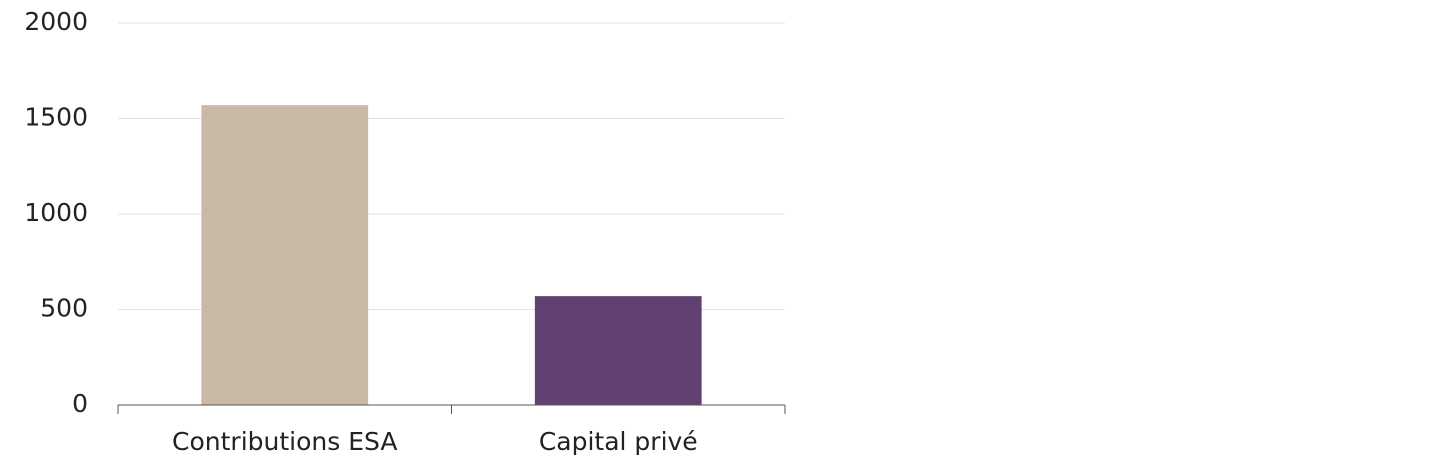  What do you see at coordinates (56, 117) in the screenshot?
I see `y-tick-label: 1500` at bounding box center [56, 117].